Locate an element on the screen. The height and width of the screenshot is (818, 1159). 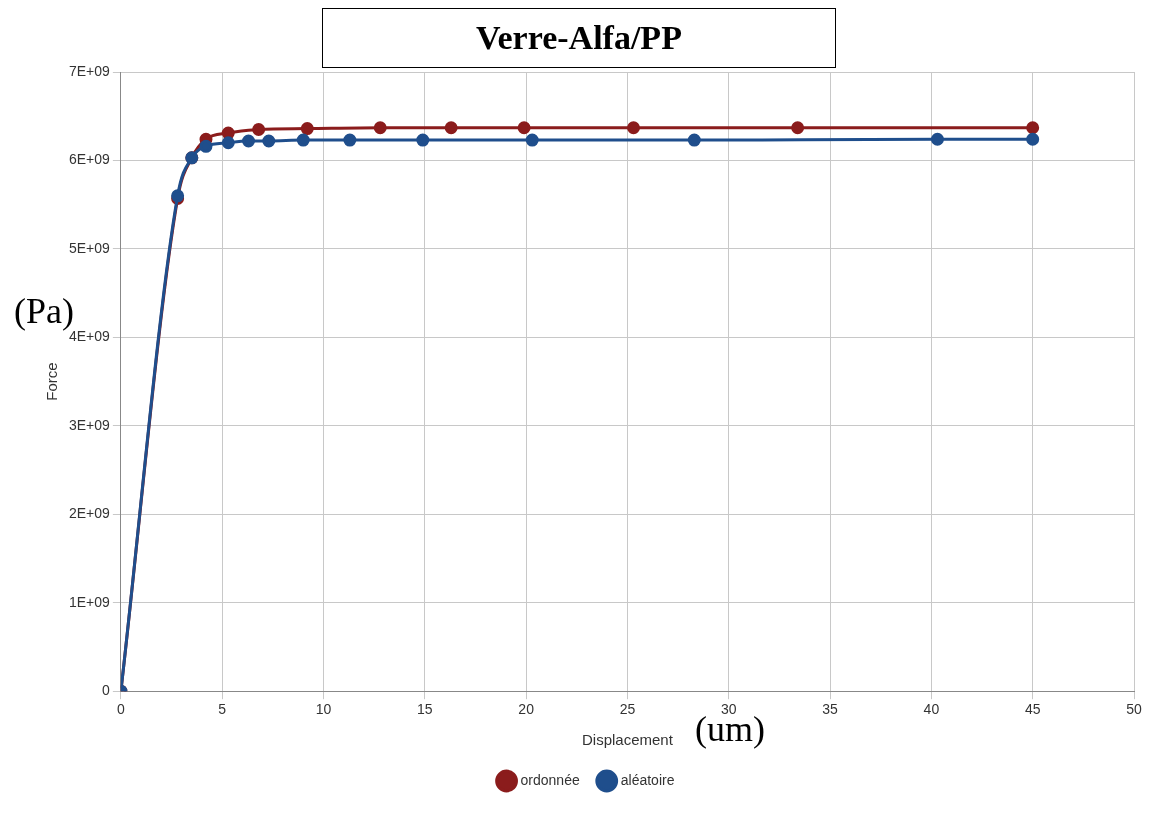
legend-label: aléatoire is located at coordinates (647, 779).